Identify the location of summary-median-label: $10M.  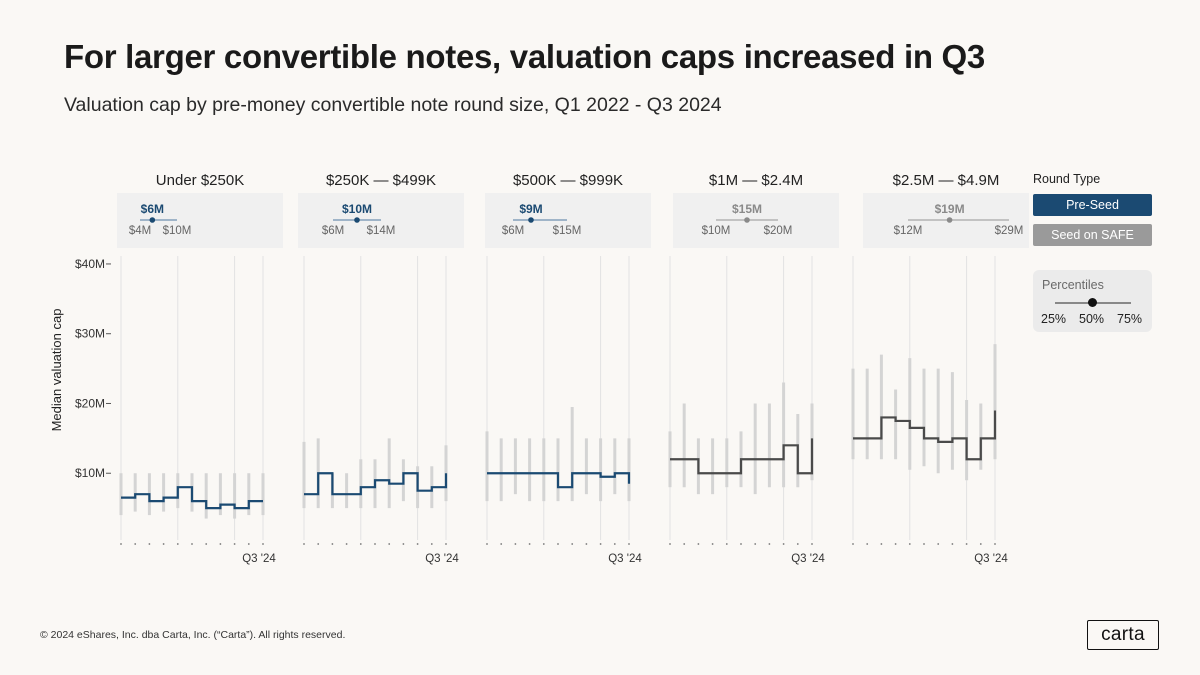
(357, 209).